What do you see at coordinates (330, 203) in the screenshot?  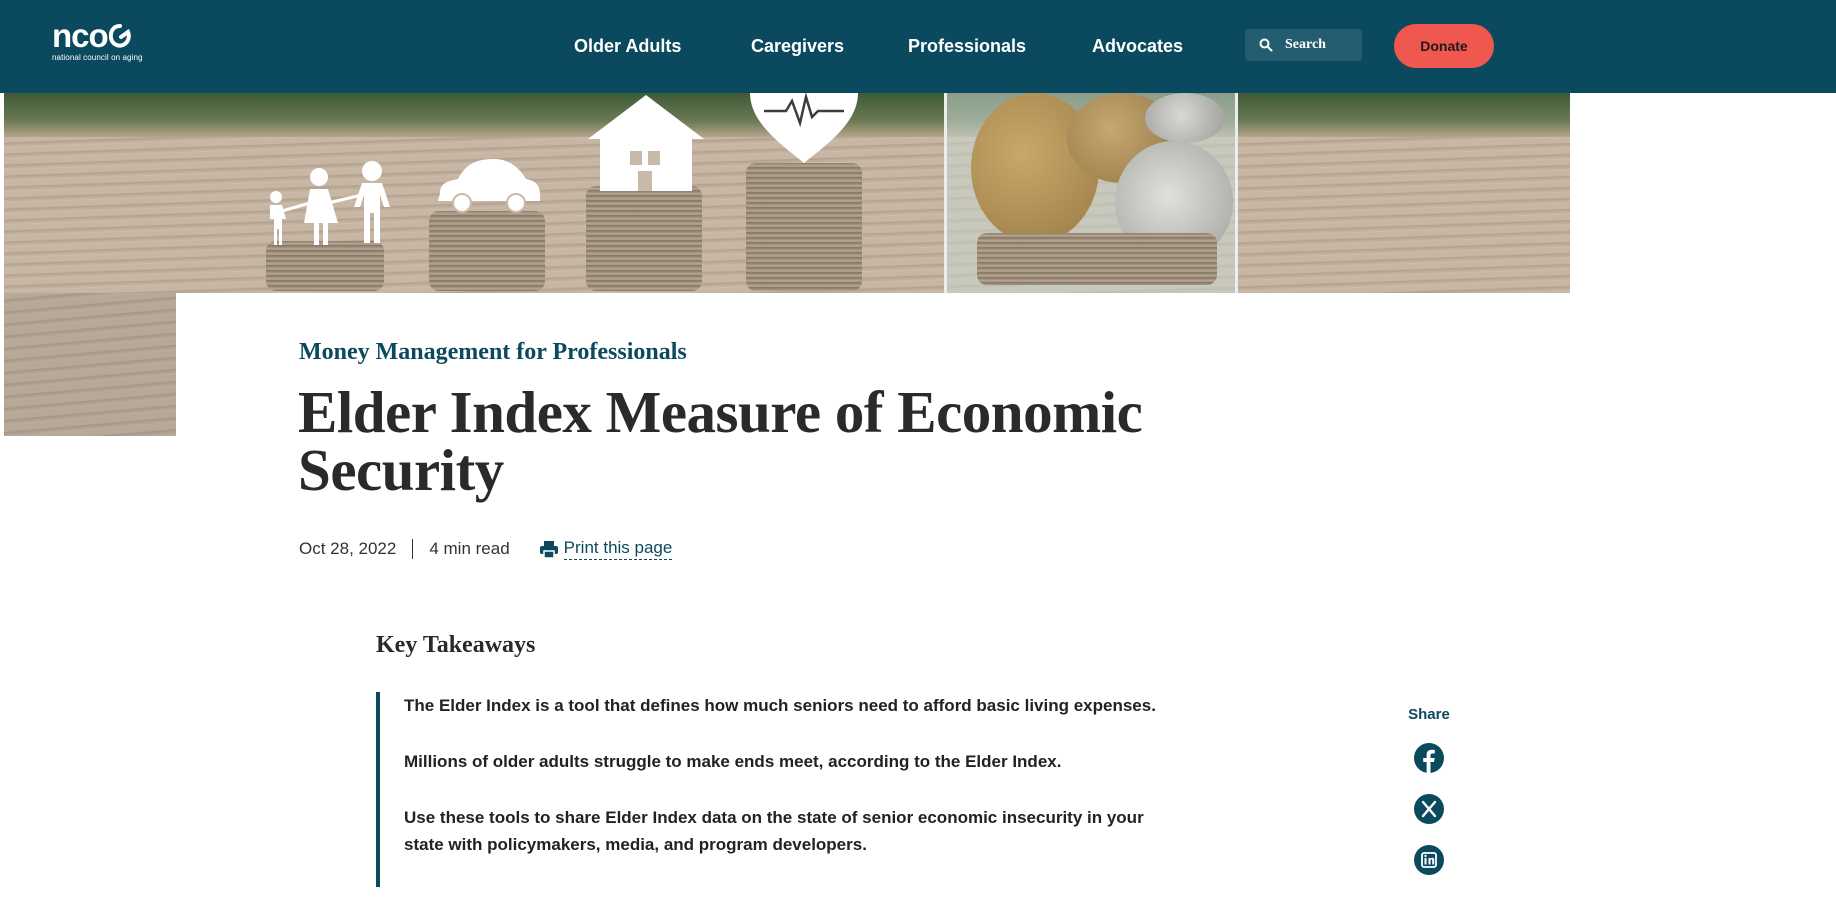 I see `family-icon` at bounding box center [330, 203].